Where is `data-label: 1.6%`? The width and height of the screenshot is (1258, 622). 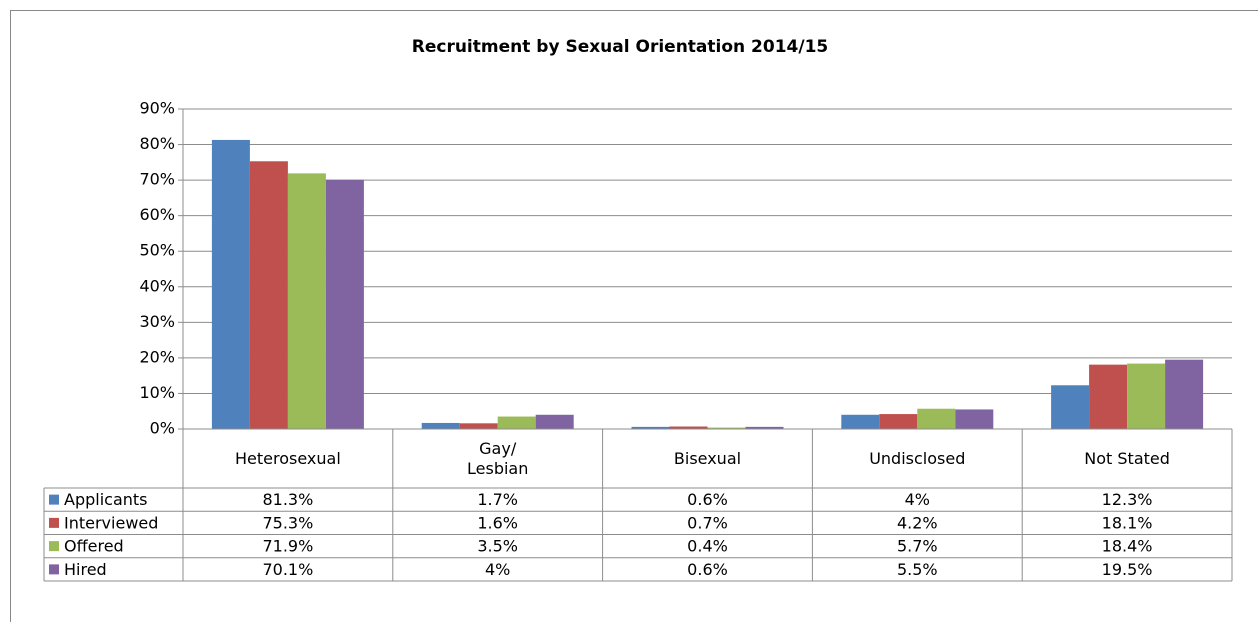
data-label: 1.6% is located at coordinates (497, 522).